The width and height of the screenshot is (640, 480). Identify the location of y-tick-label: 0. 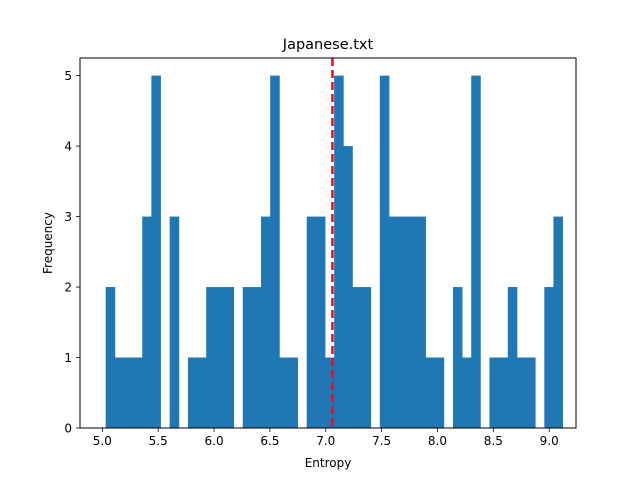
(68, 429).